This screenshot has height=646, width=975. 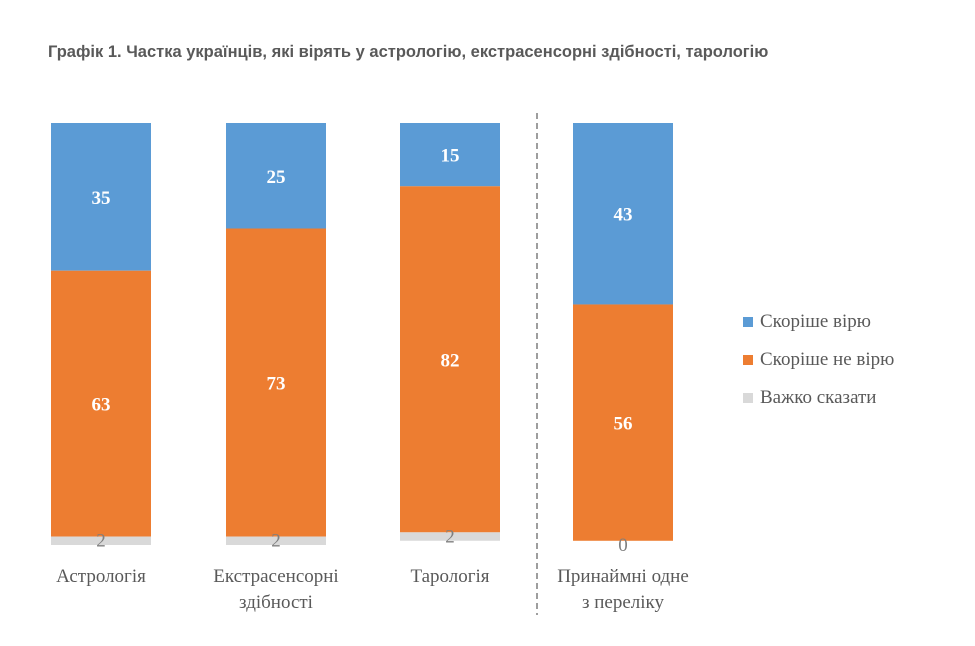 I want to click on data-label: 35, so click(x=101, y=198).